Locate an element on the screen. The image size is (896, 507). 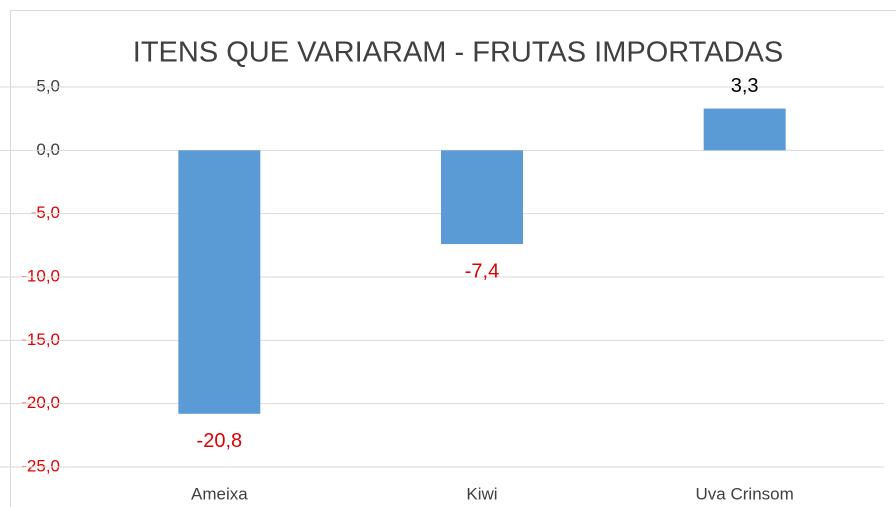
data-label: -20,8 is located at coordinates (220, 441).